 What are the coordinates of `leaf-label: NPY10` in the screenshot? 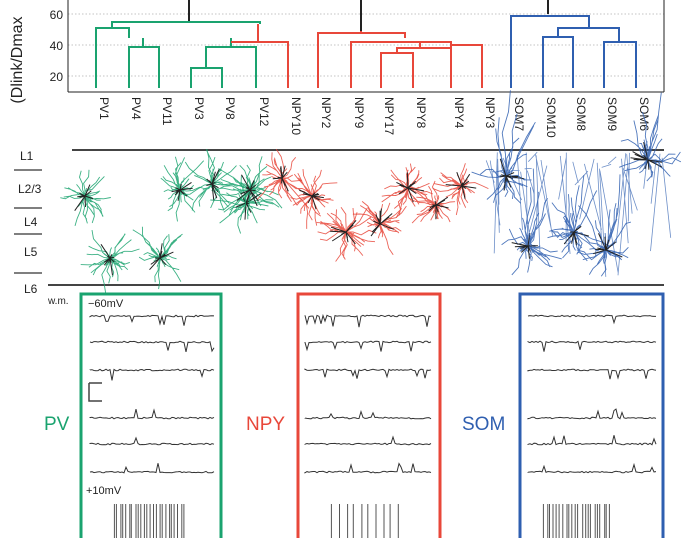 It's located at (296, 116).